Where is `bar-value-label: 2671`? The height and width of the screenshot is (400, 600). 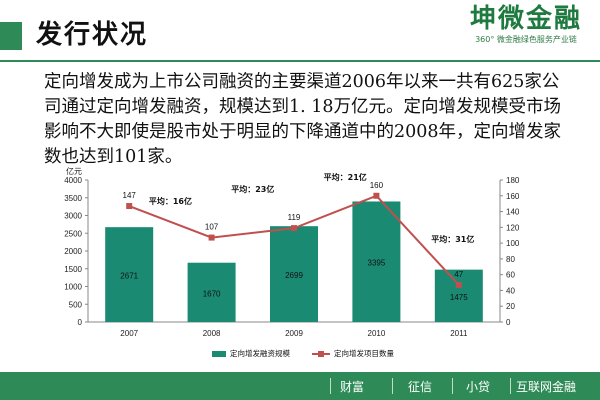 bar-value-label: 2671 is located at coordinates (129, 276).